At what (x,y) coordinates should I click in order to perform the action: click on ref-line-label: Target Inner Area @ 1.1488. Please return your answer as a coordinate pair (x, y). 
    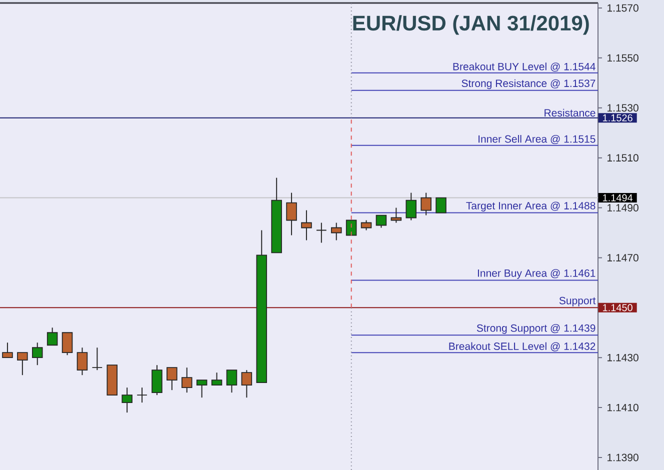
    Looking at the image, I should click on (531, 207).